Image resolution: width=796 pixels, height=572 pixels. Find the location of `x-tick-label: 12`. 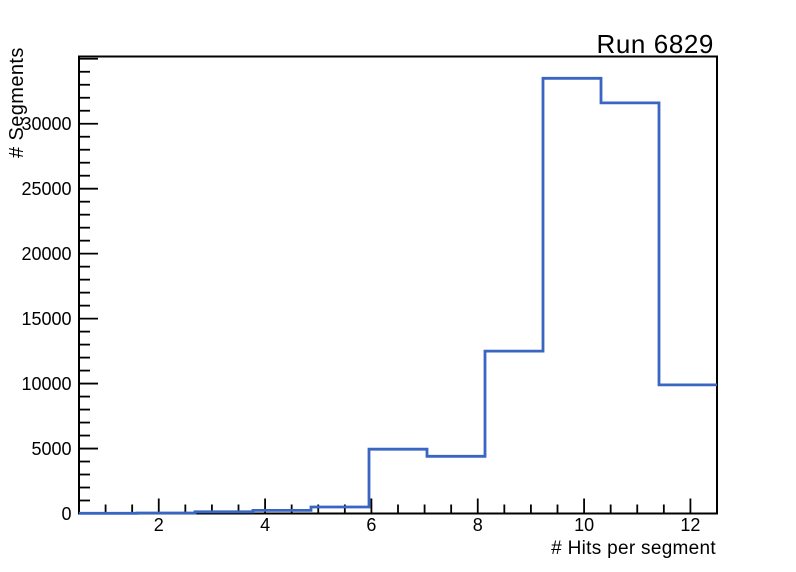

x-tick-label: 12 is located at coordinates (690, 525).